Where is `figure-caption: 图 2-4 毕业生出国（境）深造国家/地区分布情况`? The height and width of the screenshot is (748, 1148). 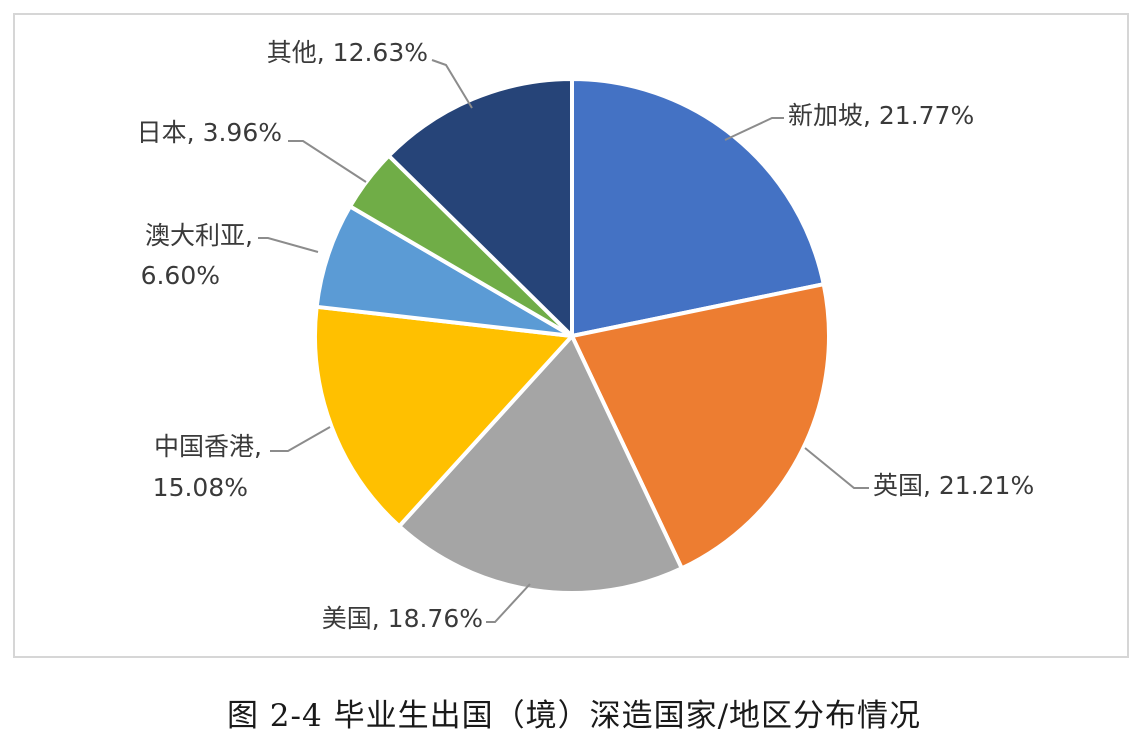 figure-caption: 图 2-4 毕业生出国（境）深造国家/地区分布情况 is located at coordinates (574, 716).